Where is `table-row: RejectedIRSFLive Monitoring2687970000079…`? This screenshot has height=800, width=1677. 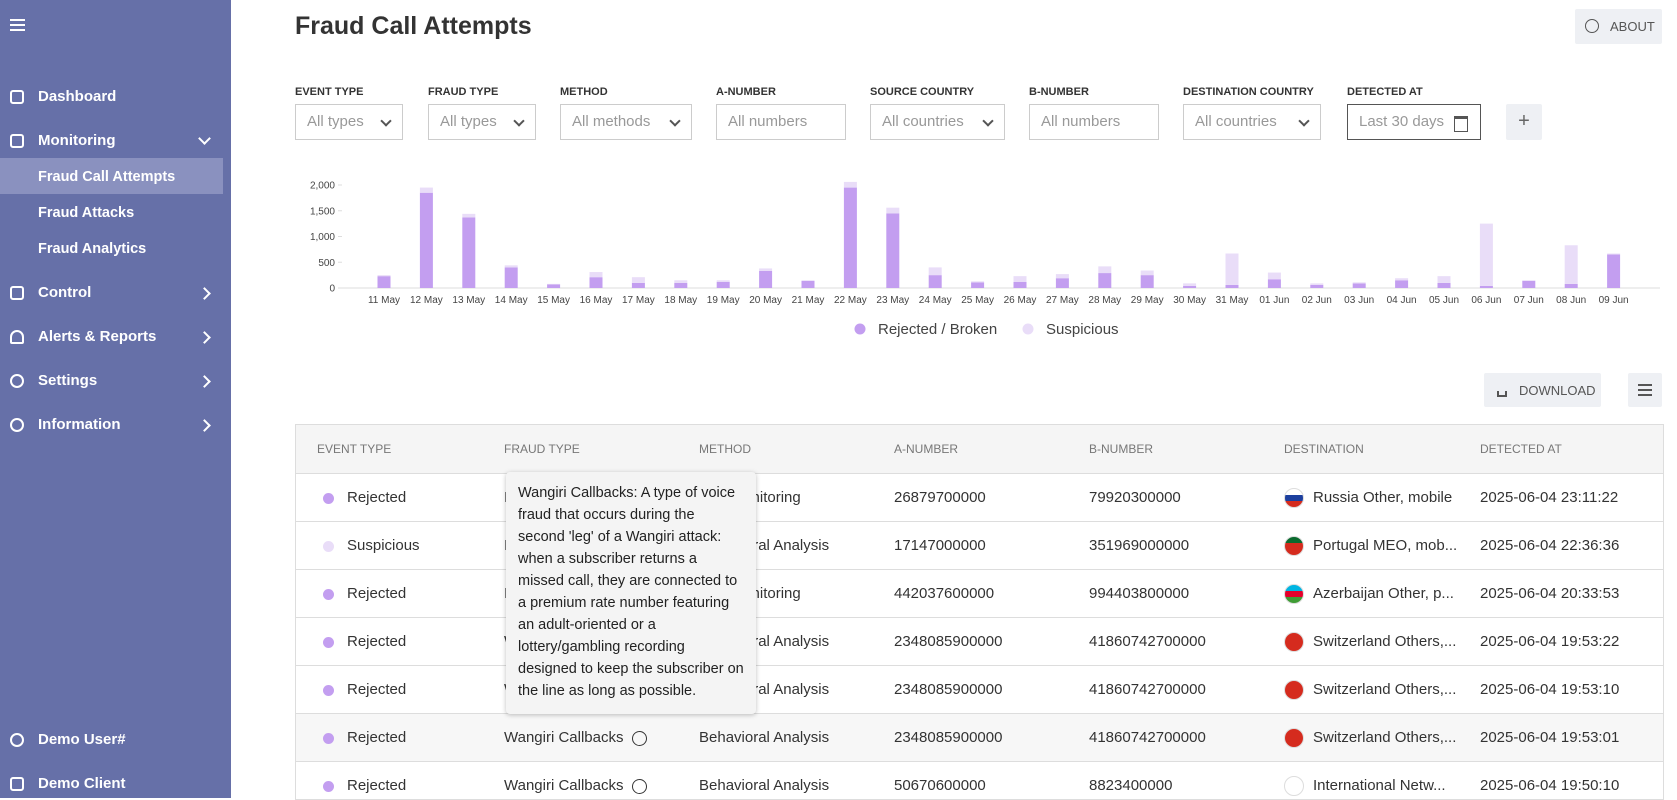 table-row: RejectedIRSFLive Monitoring2687970000079… is located at coordinates (979, 497).